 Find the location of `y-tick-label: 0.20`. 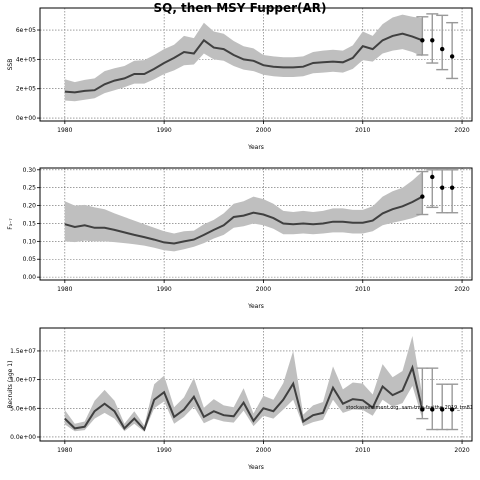

y-tick-label: 0.20 is located at coordinates (30, 206).